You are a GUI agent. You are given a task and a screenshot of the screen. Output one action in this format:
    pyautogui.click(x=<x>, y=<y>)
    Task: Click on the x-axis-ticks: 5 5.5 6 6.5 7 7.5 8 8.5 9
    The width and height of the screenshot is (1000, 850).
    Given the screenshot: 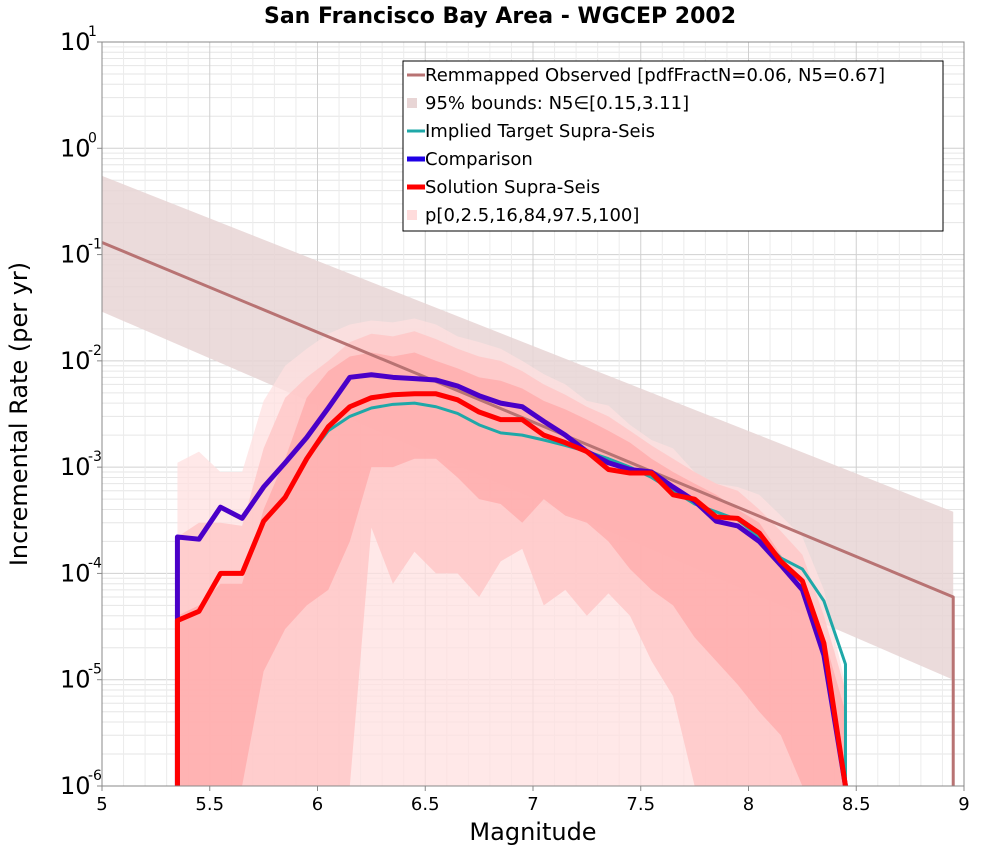 What is the action you would take?
    pyautogui.click(x=533, y=800)
    